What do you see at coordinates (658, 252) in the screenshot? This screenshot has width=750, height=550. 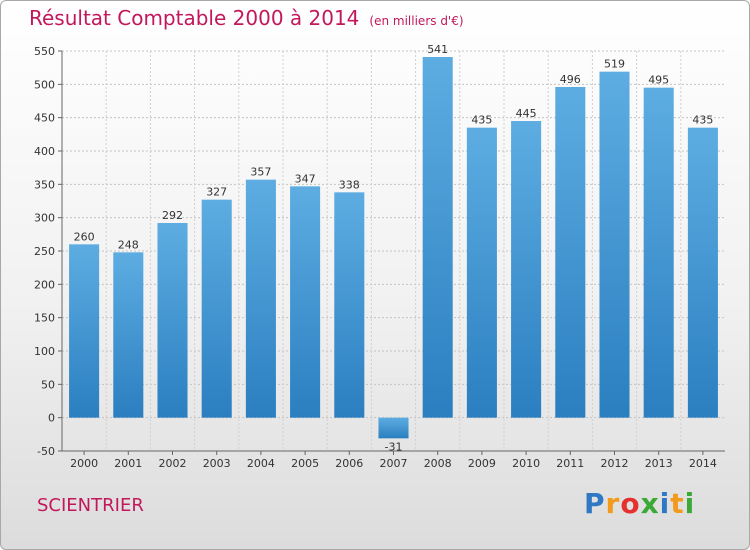 I see `bar-2013` at bounding box center [658, 252].